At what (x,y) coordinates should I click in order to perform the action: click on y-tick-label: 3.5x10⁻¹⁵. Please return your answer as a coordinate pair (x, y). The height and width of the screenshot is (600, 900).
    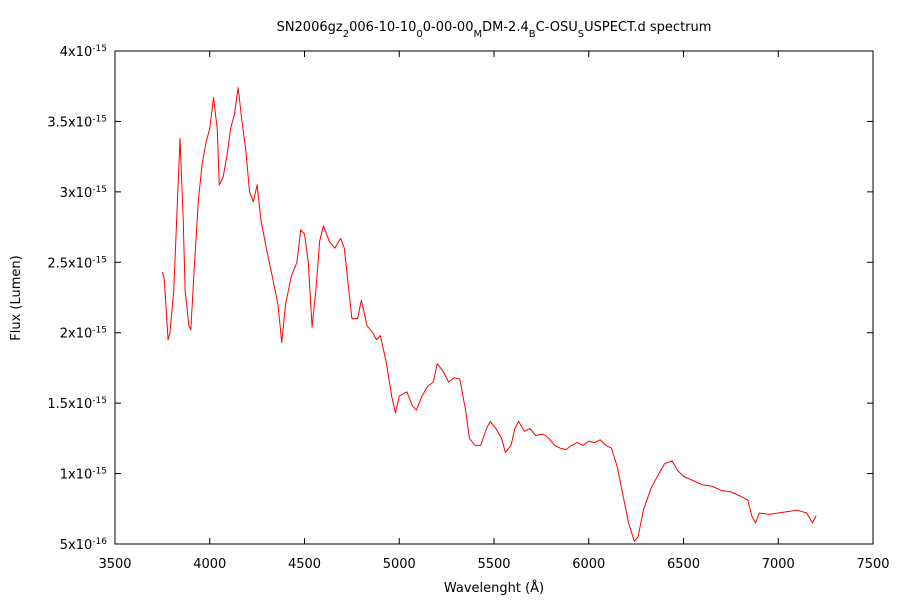
    Looking at the image, I should click on (77, 122).